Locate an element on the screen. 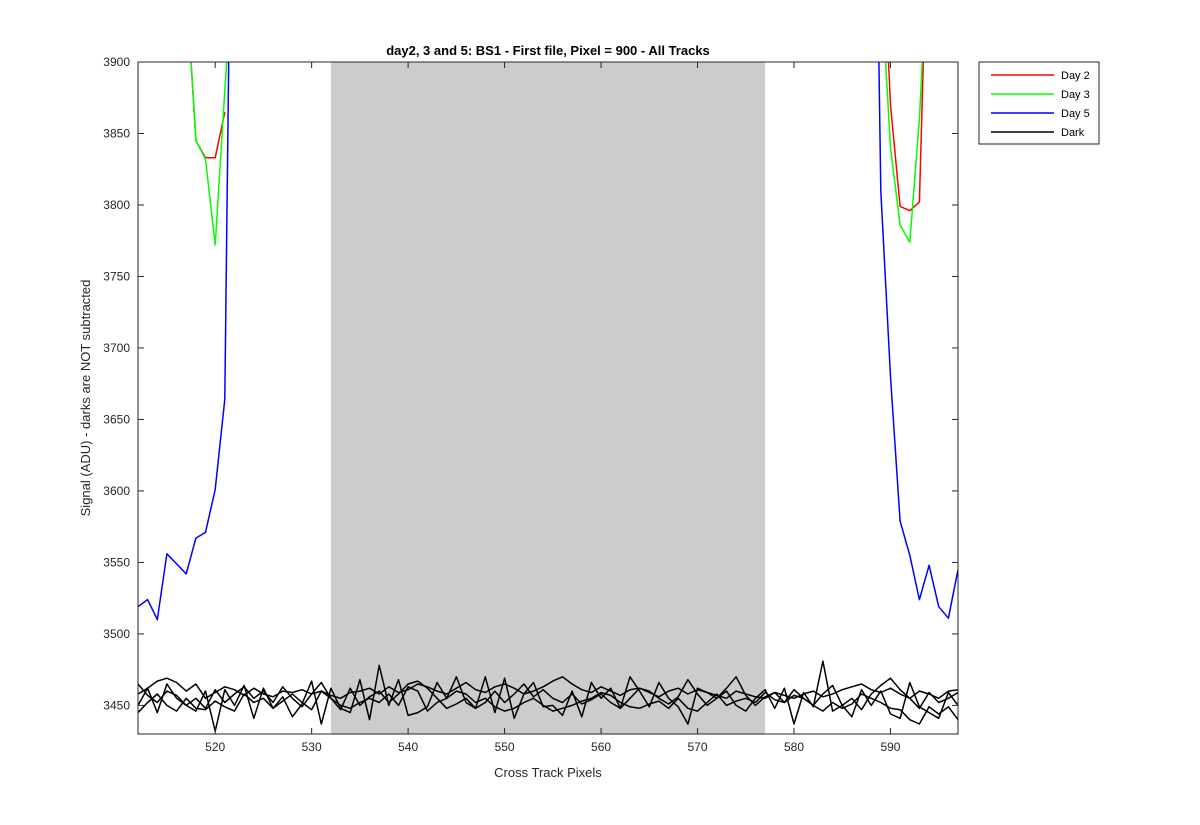  y-tick-label: 3850 is located at coordinates (116, 133).